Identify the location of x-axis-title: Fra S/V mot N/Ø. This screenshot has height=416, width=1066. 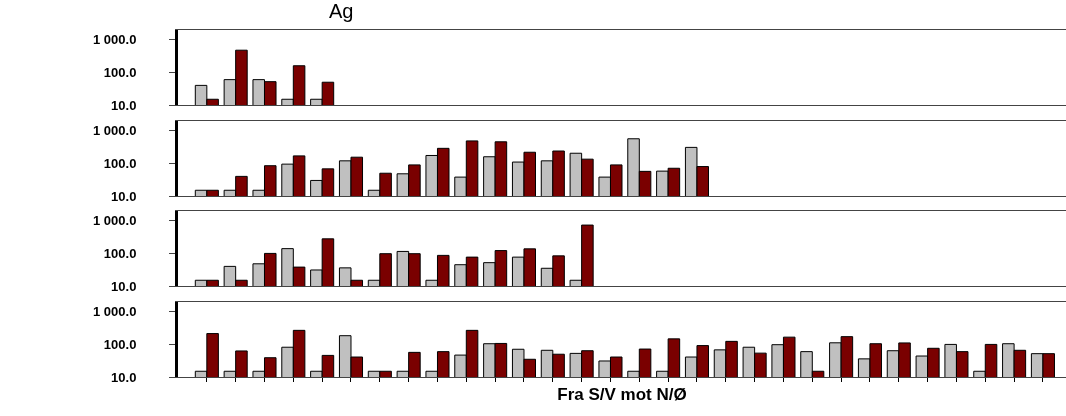
(622, 394).